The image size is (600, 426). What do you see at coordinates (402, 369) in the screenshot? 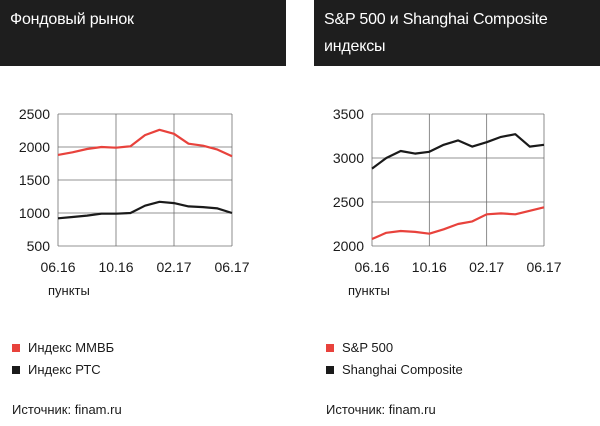
I see `legend-label: Shanghai Composite` at bounding box center [402, 369].